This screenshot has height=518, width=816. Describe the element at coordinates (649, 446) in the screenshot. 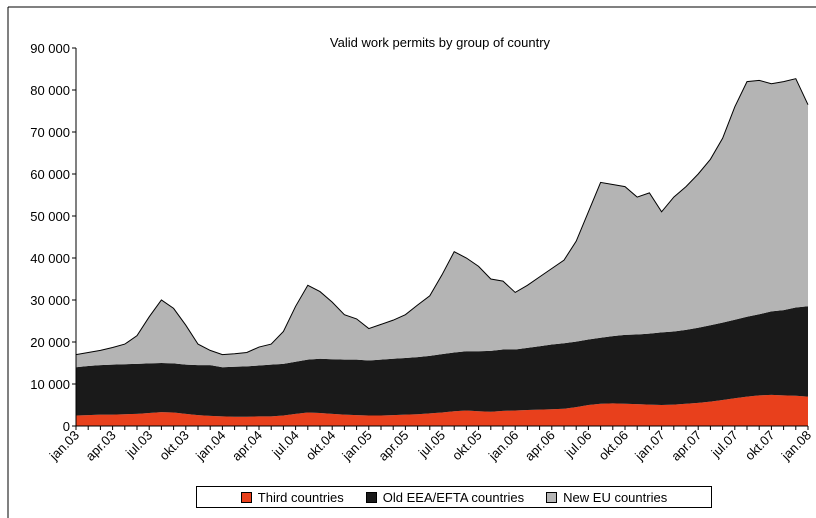

I see `x-tick-label: jan.07` at that location.